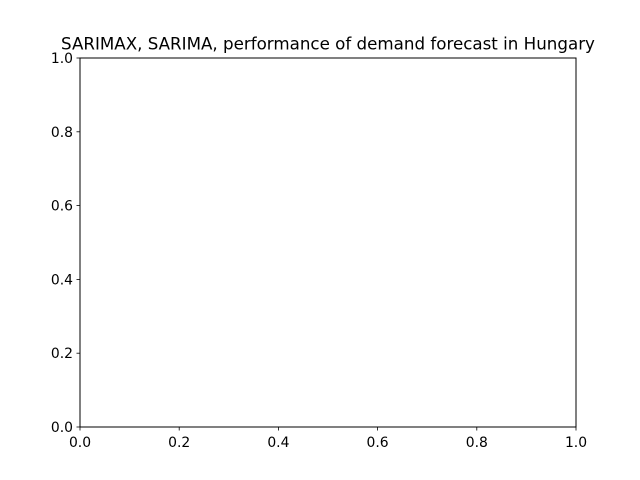  What do you see at coordinates (65, 243) in the screenshot?
I see `y-axis: 0.0 0.2 0.4 0.6 0.8 1.0` at bounding box center [65, 243].